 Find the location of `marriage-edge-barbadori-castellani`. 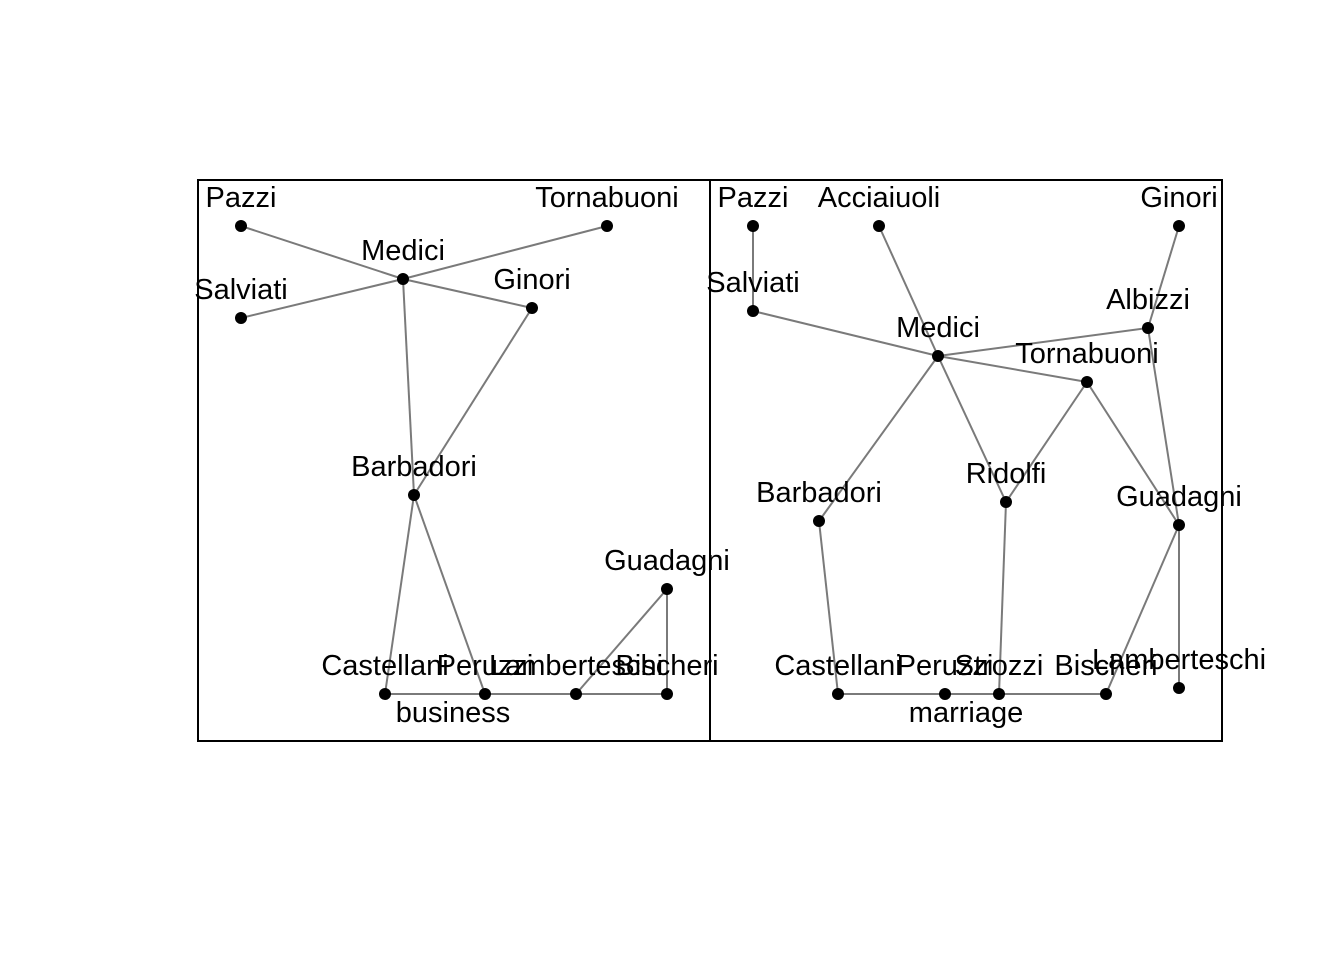

marriage-edge-barbadori-castellani is located at coordinates (828, 607).